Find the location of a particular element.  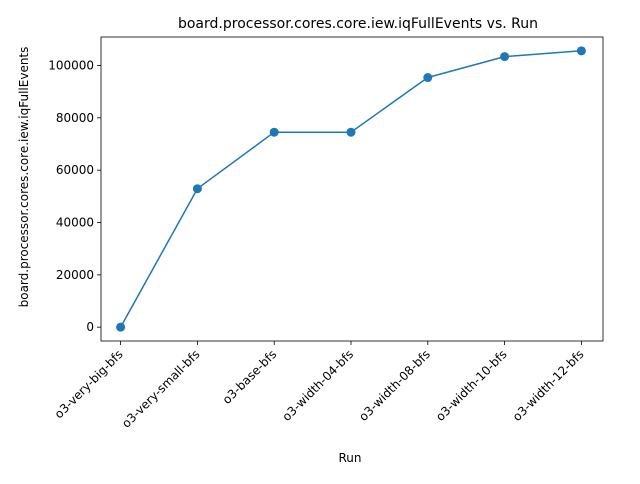

y-tick-label: 60000 is located at coordinates (75, 170).